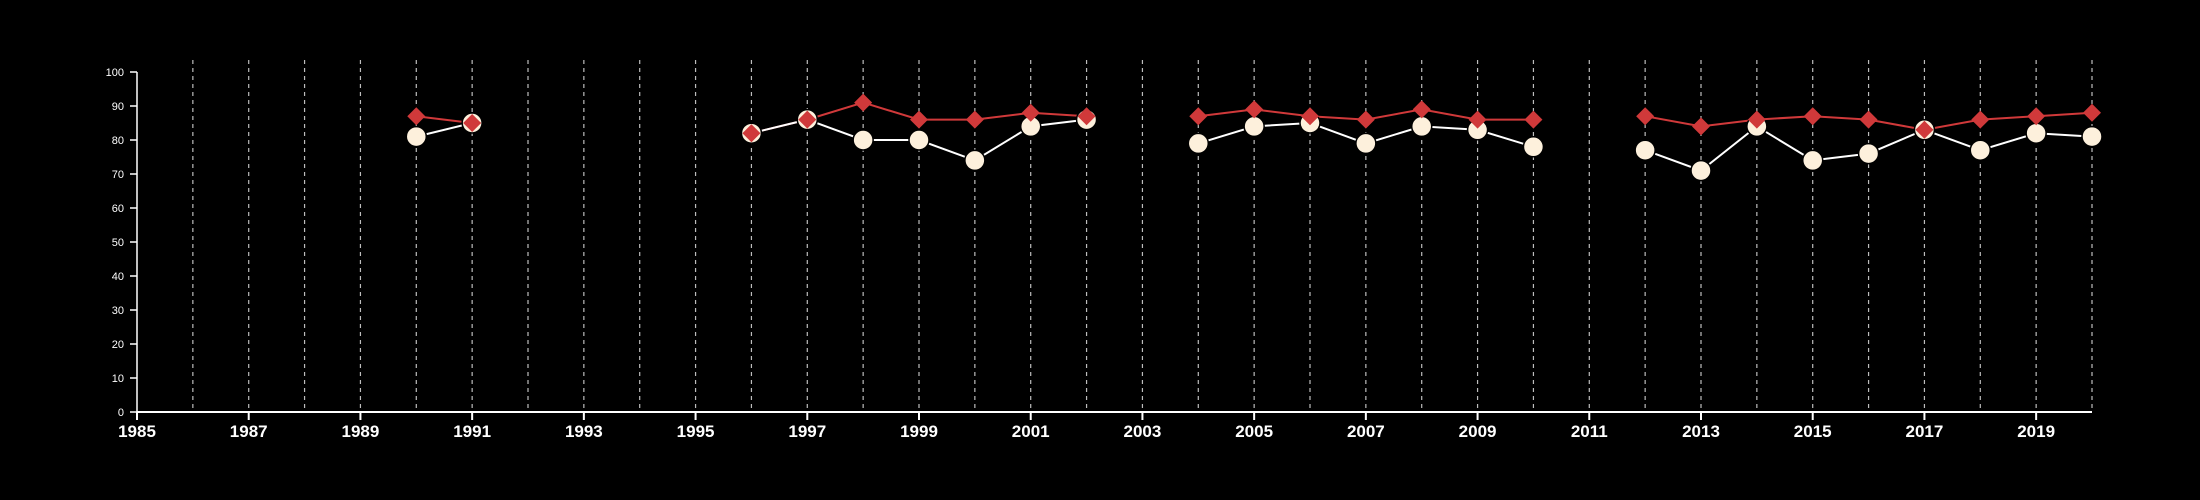 The image size is (2200, 500). What do you see at coordinates (1701, 431) in the screenshot?
I see `x-tick-label-2013: 2013` at bounding box center [1701, 431].